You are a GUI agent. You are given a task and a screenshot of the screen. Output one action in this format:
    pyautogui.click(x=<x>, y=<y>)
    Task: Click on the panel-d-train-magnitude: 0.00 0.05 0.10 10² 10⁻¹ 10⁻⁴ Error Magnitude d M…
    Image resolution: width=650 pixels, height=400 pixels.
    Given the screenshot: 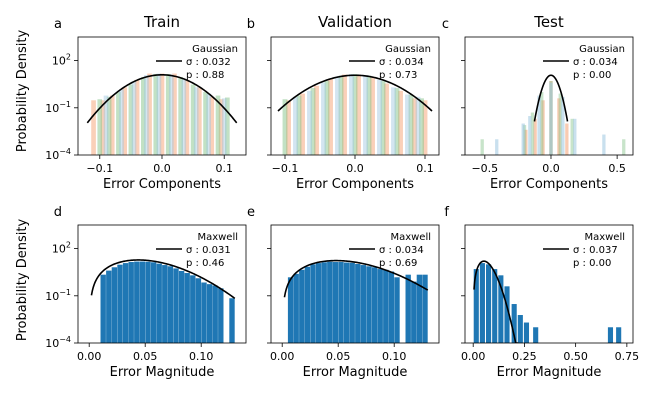 What is the action you would take?
    pyautogui.click(x=146, y=292)
    